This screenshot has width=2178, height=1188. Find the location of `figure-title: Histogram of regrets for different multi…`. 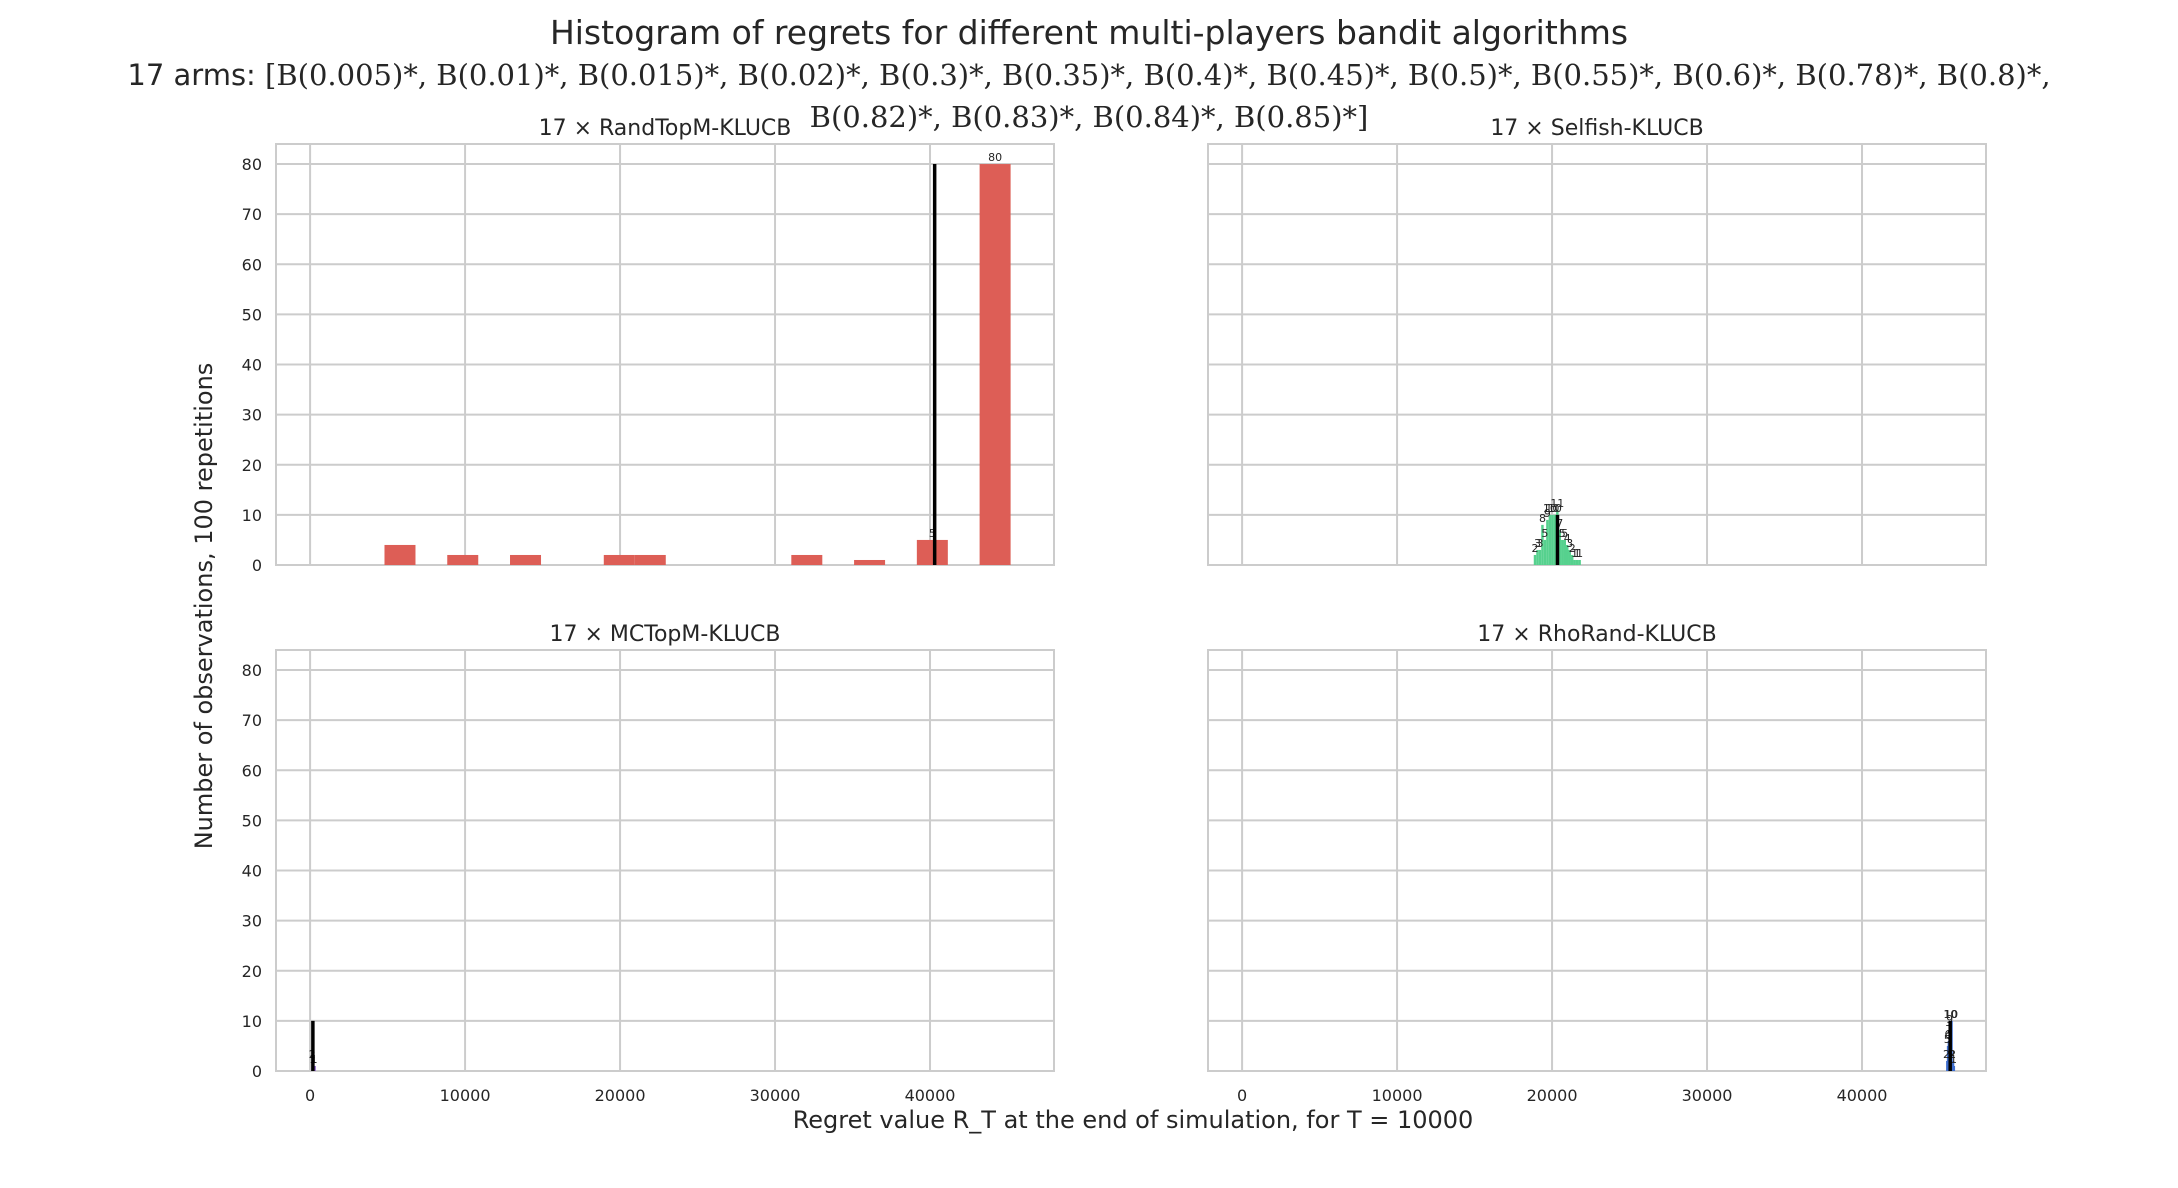

figure-title: Histogram of regrets for different multi… is located at coordinates (1089, 32).